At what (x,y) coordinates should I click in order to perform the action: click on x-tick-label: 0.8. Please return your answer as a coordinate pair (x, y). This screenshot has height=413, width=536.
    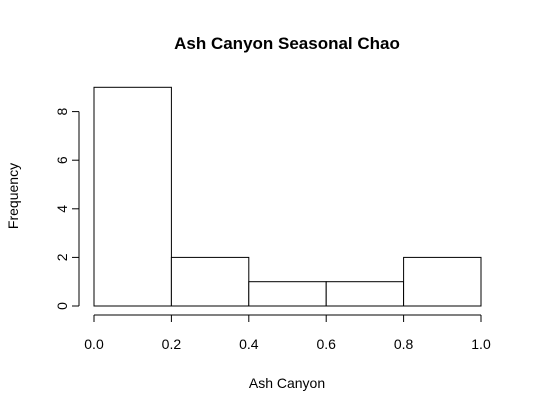
    Looking at the image, I should click on (404, 344).